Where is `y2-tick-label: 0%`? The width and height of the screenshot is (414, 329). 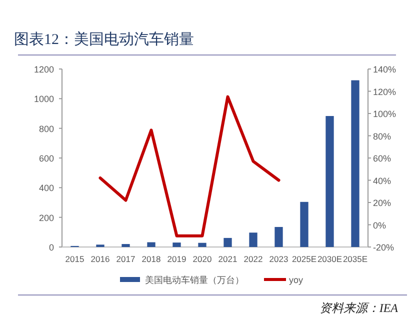
y2-tick-label: 0% is located at coordinates (379, 225).